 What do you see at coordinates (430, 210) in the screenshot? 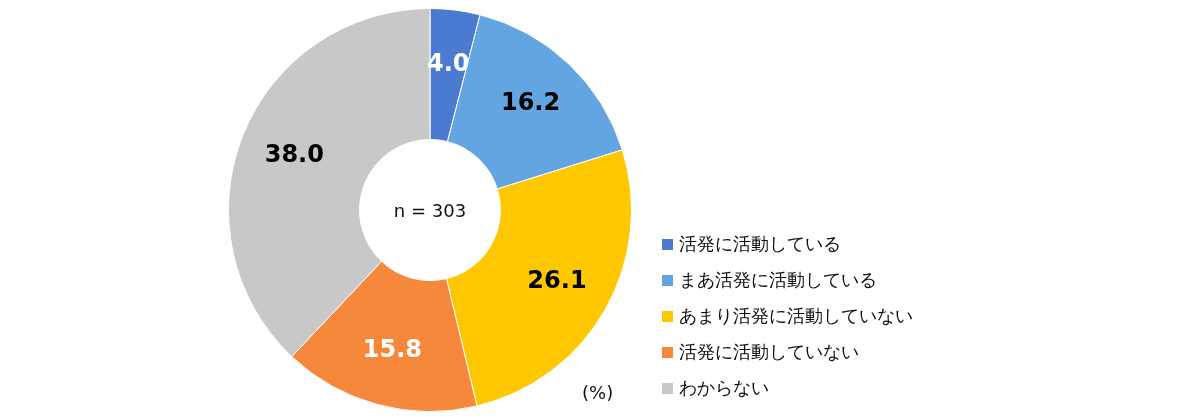
I see `text: n = 303` at bounding box center [430, 210].